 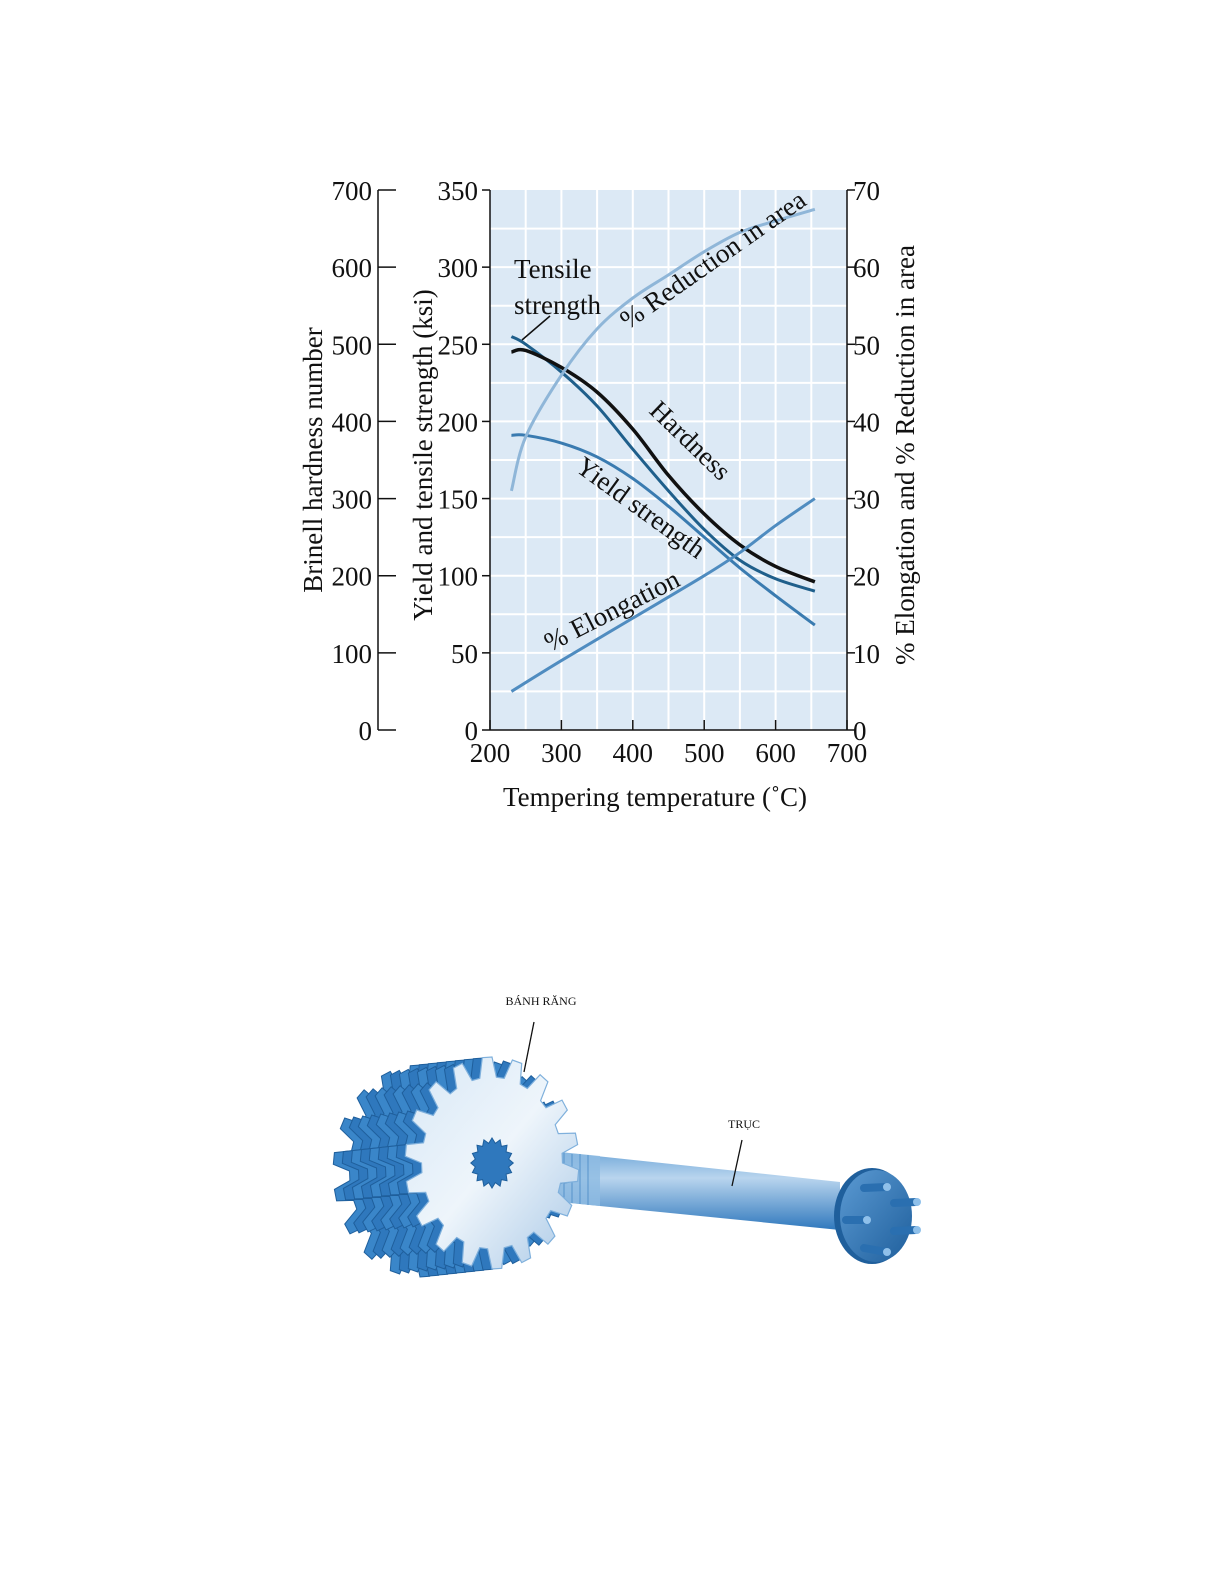 What do you see at coordinates (490, 753) in the screenshot?
I see `x-tick-label: 200` at bounding box center [490, 753].